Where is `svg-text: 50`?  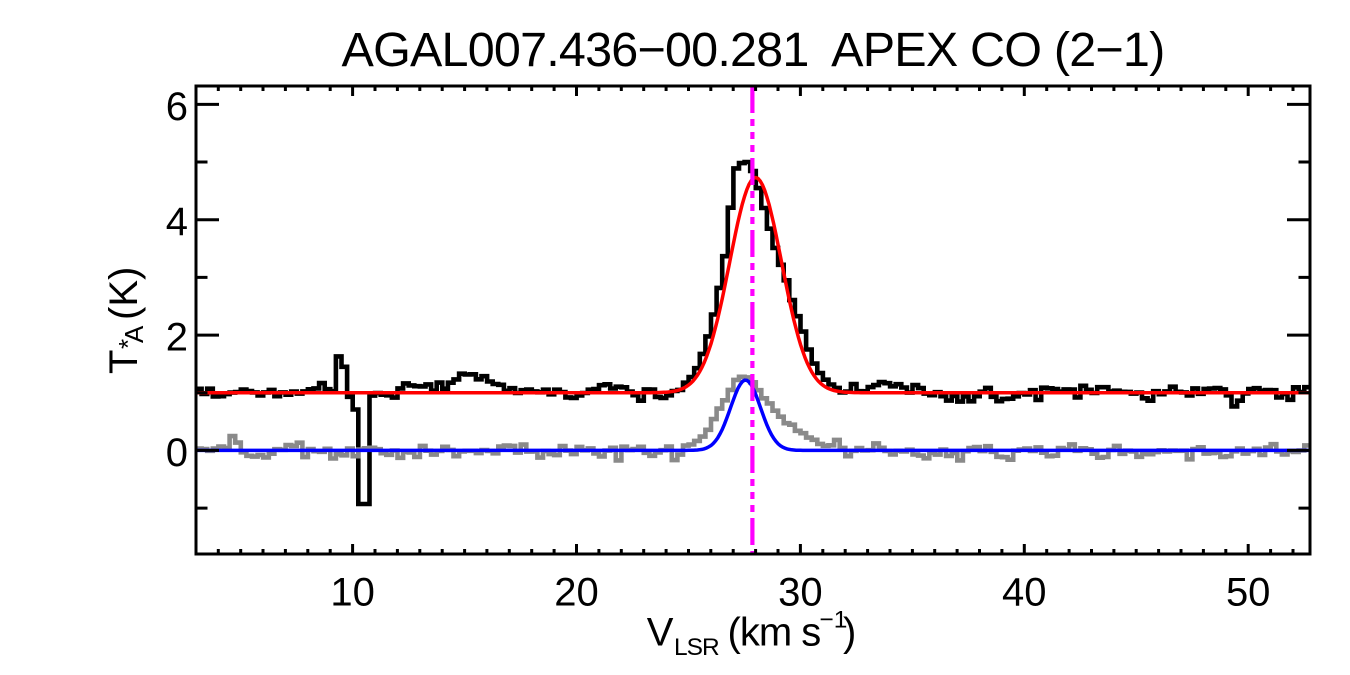 svg-text: 50 is located at coordinates (1248, 592).